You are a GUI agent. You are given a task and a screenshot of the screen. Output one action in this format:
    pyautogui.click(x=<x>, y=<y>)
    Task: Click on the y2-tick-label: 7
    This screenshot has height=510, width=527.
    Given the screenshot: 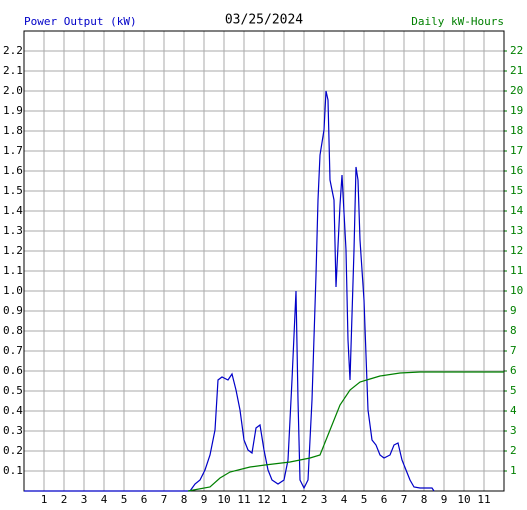 What is the action you would take?
    pyautogui.click(x=513, y=350)
    